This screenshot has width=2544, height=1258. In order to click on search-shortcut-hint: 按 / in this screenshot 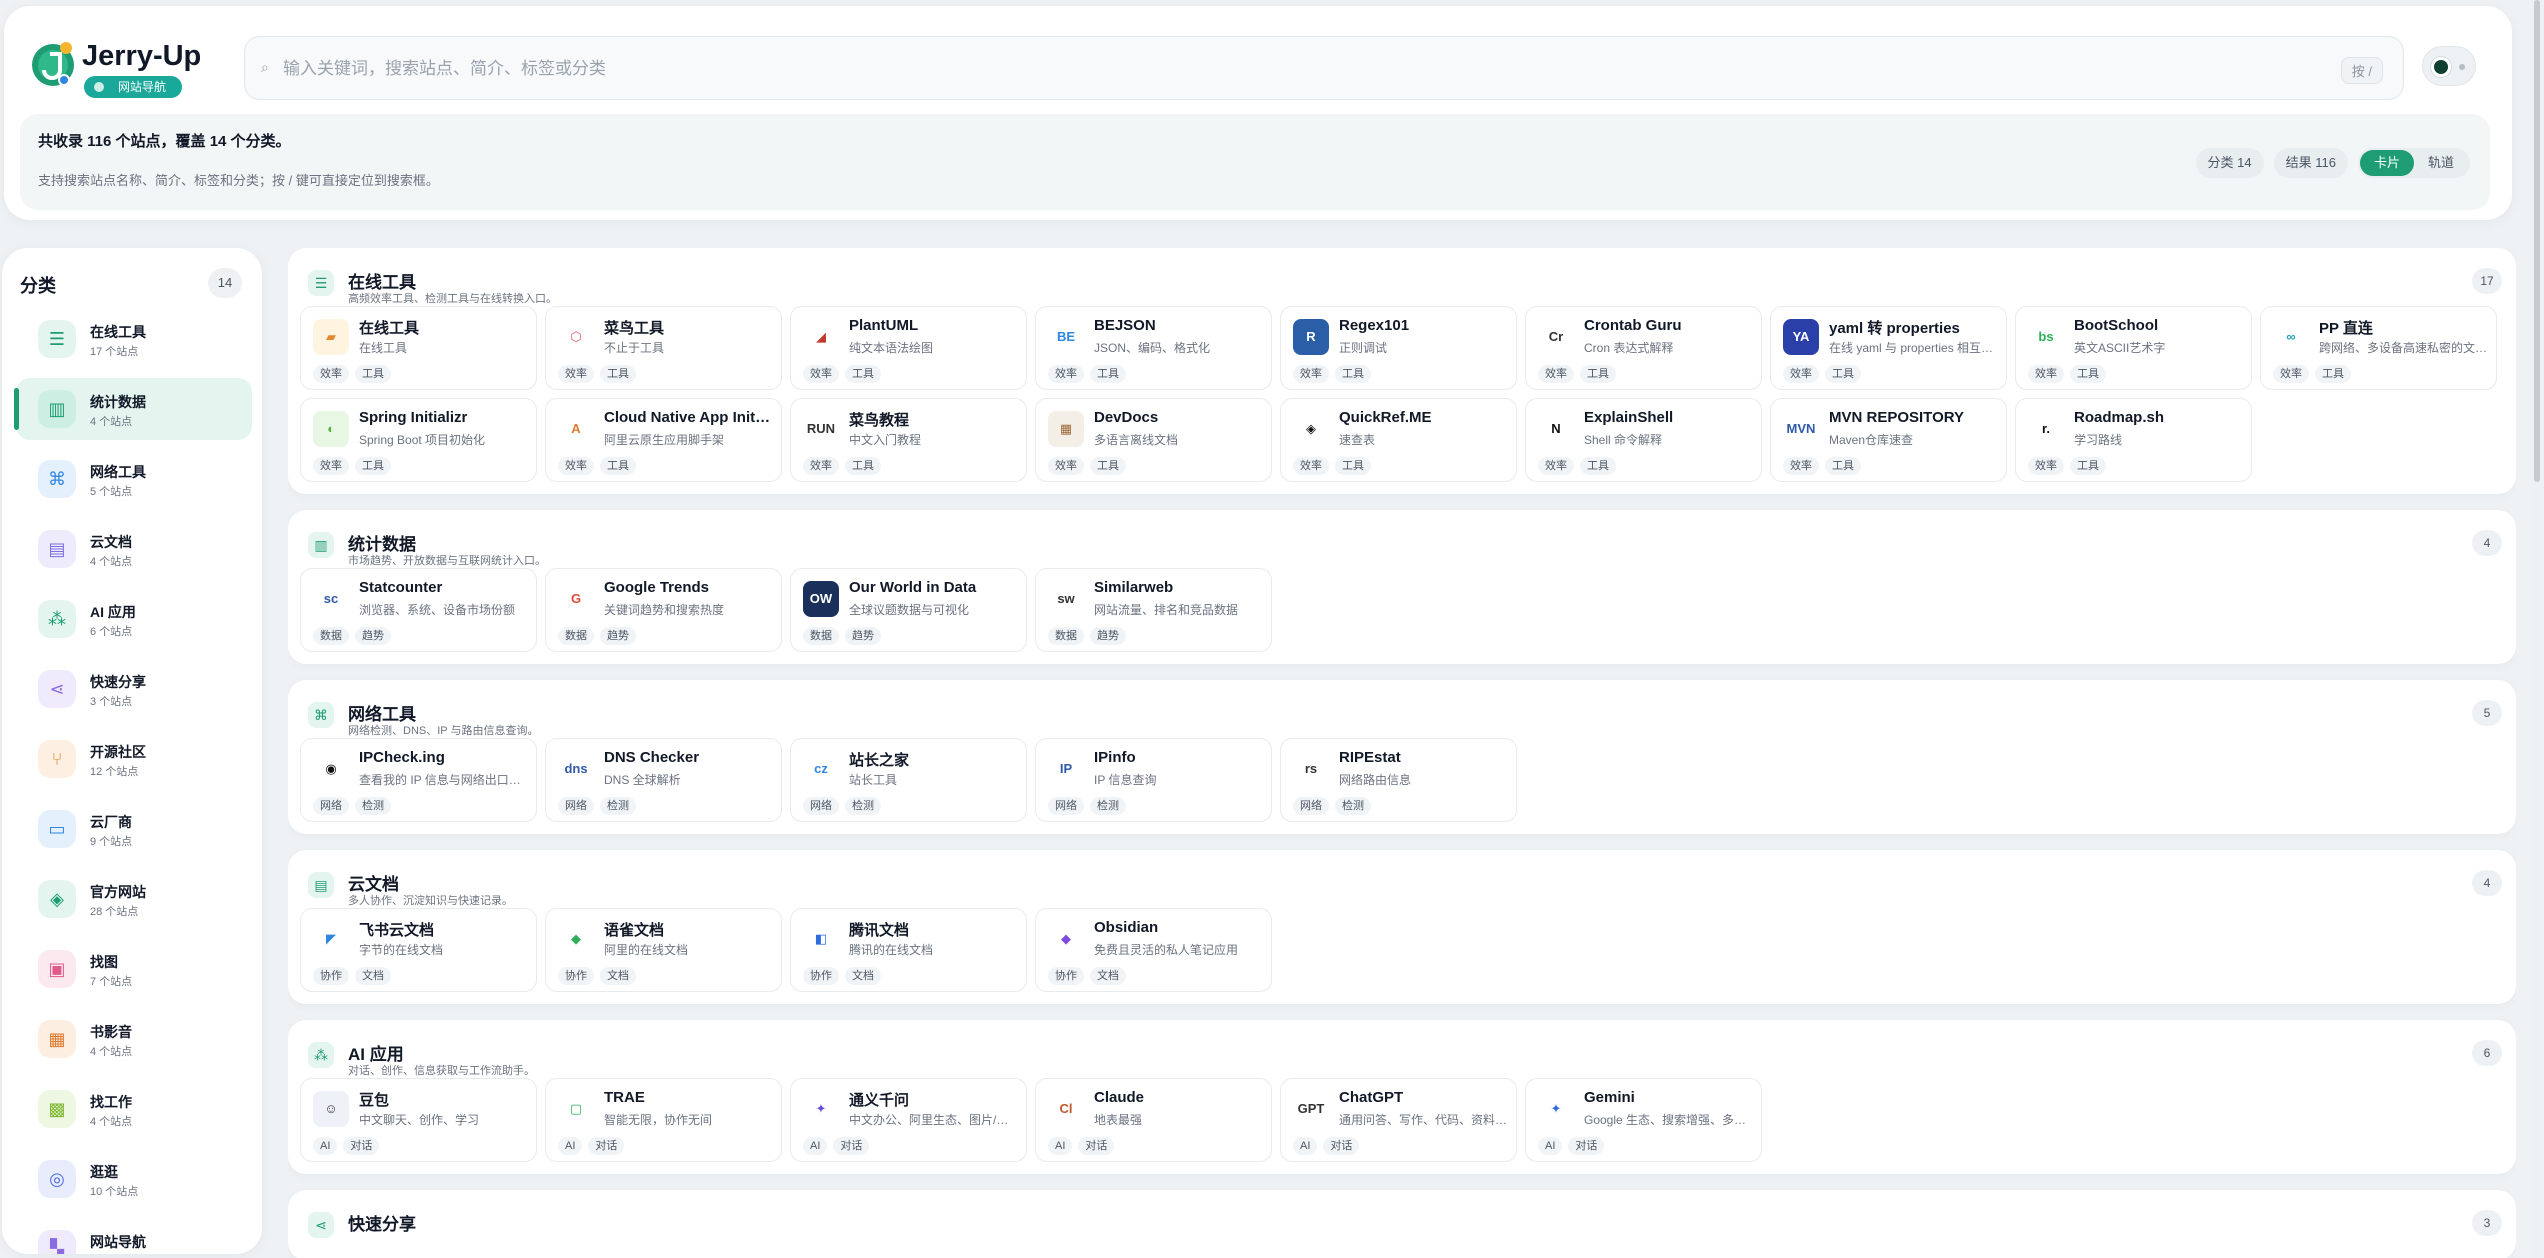, I will do `click(2361, 70)`.